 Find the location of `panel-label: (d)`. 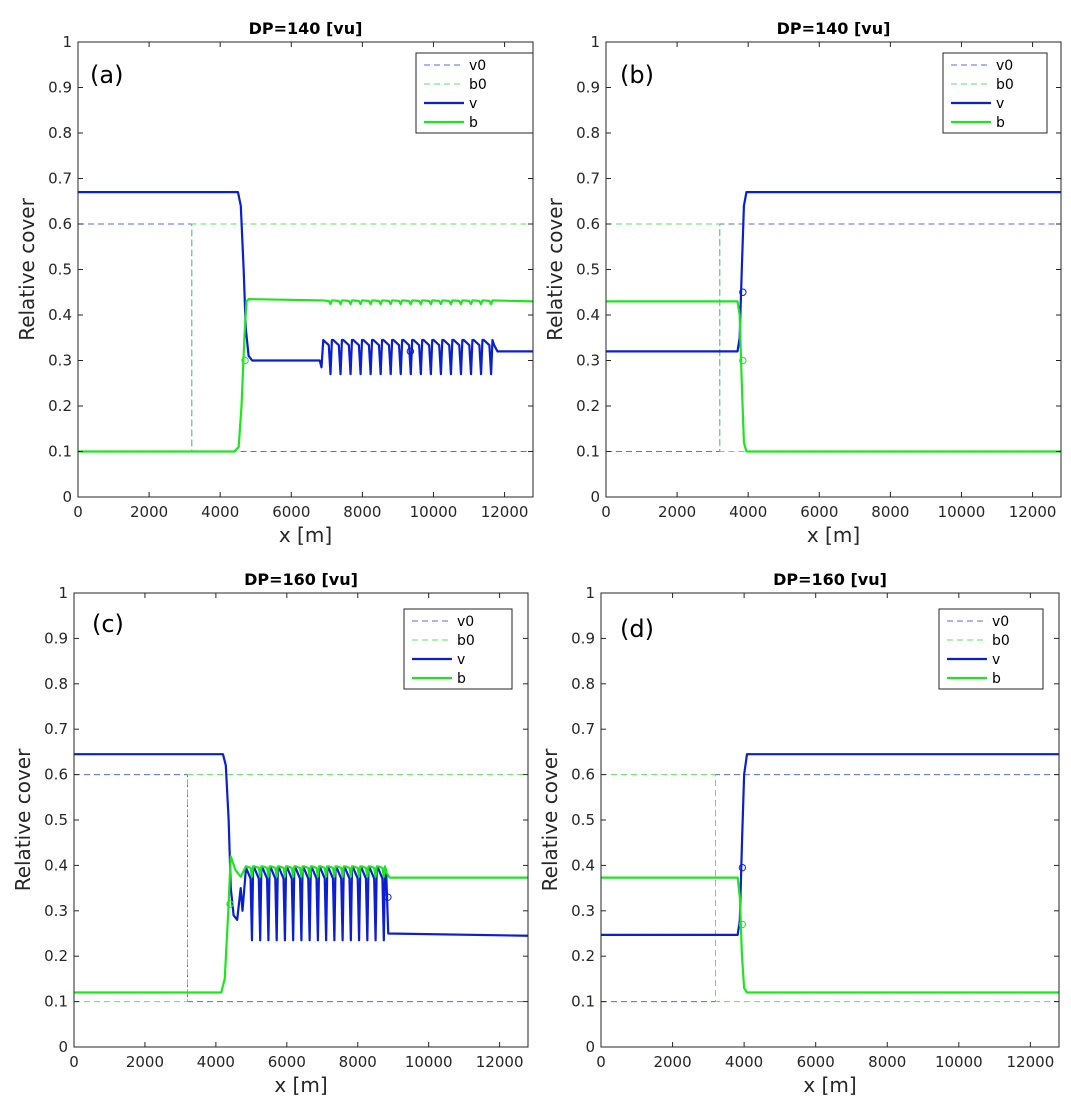

panel-label: (d) is located at coordinates (637, 629).